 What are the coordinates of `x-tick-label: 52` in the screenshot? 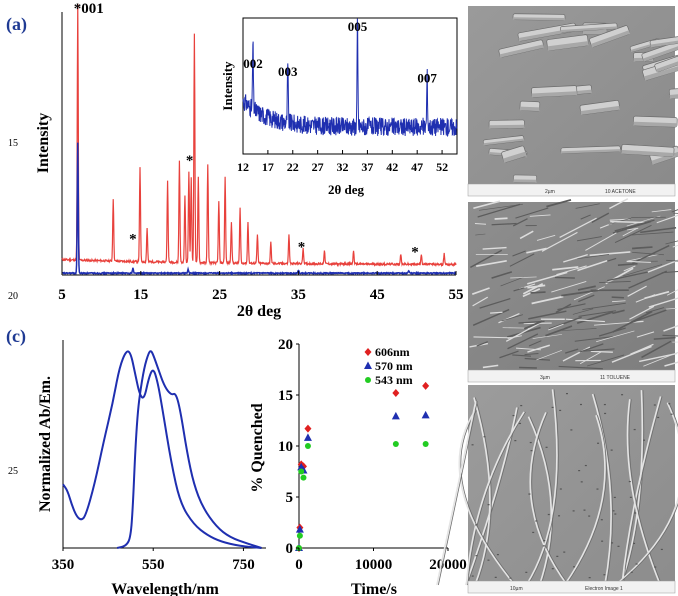 It's located at (442, 167).